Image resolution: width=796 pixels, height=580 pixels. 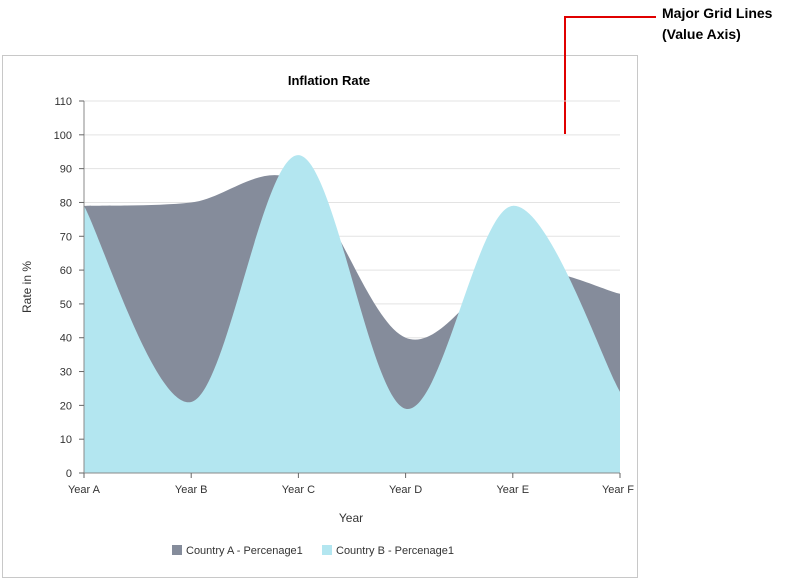 What do you see at coordinates (69, 288) in the screenshot?
I see `y-tick-labels: 0 10 20 30 40 50 60 70 80 90 100 110` at bounding box center [69, 288].